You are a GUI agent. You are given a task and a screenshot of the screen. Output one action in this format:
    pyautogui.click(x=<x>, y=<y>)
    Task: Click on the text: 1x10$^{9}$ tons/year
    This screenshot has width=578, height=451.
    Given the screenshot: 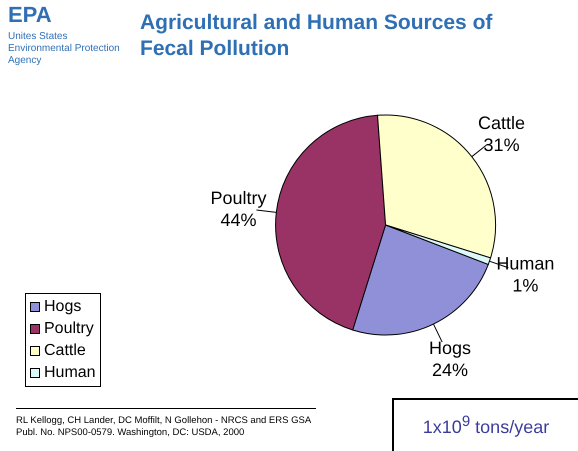 What is the action you would take?
    pyautogui.click(x=486, y=425)
    